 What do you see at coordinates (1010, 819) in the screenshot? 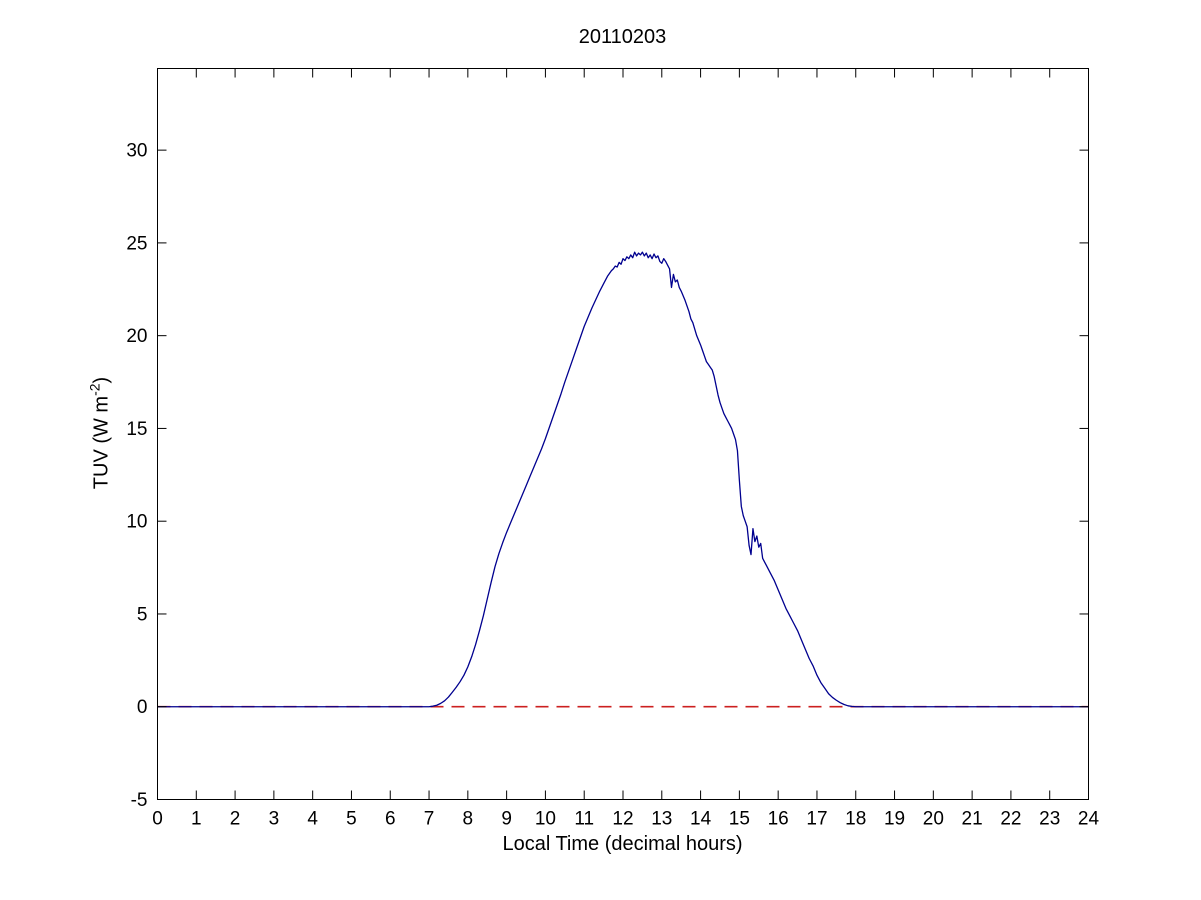
I see `x-tick-label: 22` at bounding box center [1010, 819].